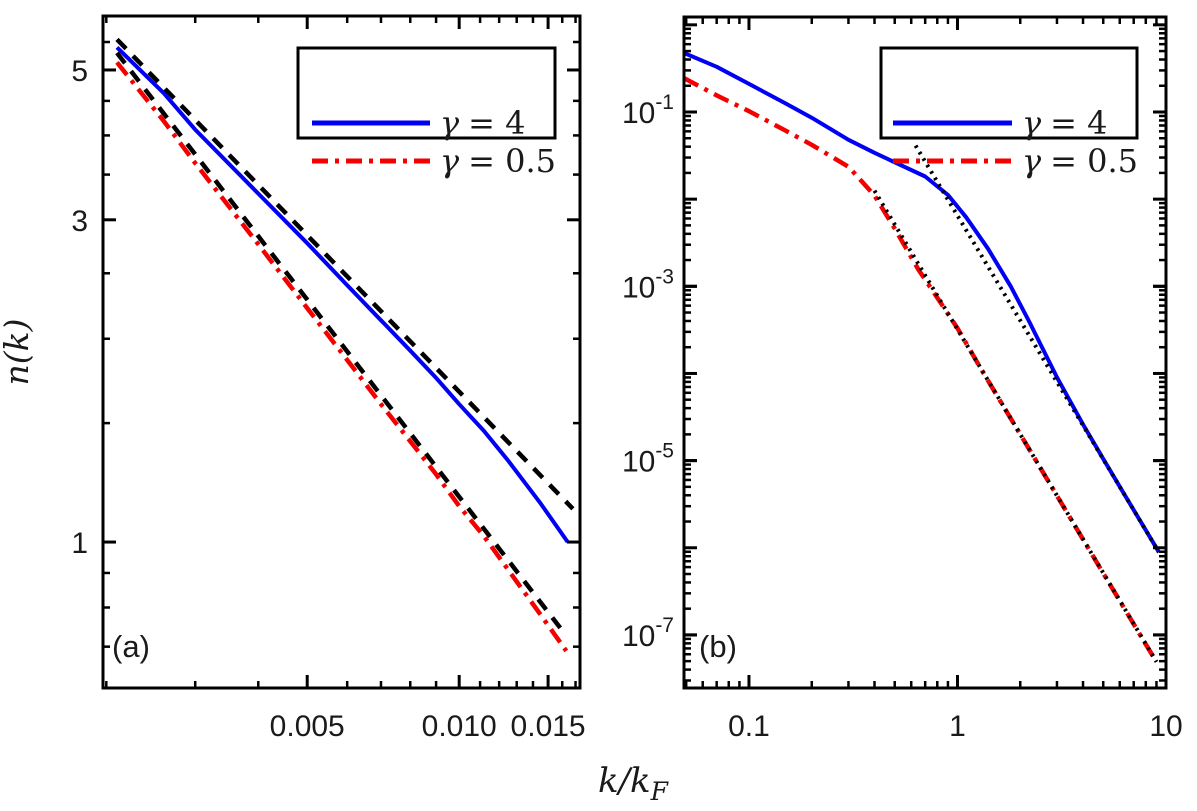 This screenshot has height=811, width=1197. I want to click on panel-tag: (a), so click(131, 646).